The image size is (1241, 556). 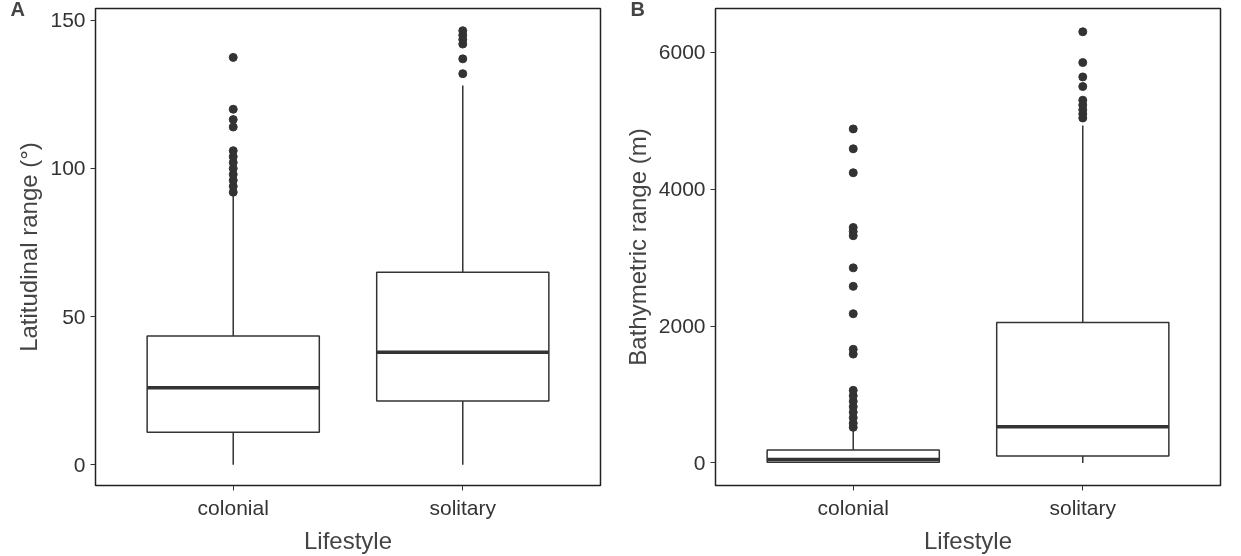 What do you see at coordinates (68, 168) in the screenshot?
I see `y-tick-label: 100` at bounding box center [68, 168].